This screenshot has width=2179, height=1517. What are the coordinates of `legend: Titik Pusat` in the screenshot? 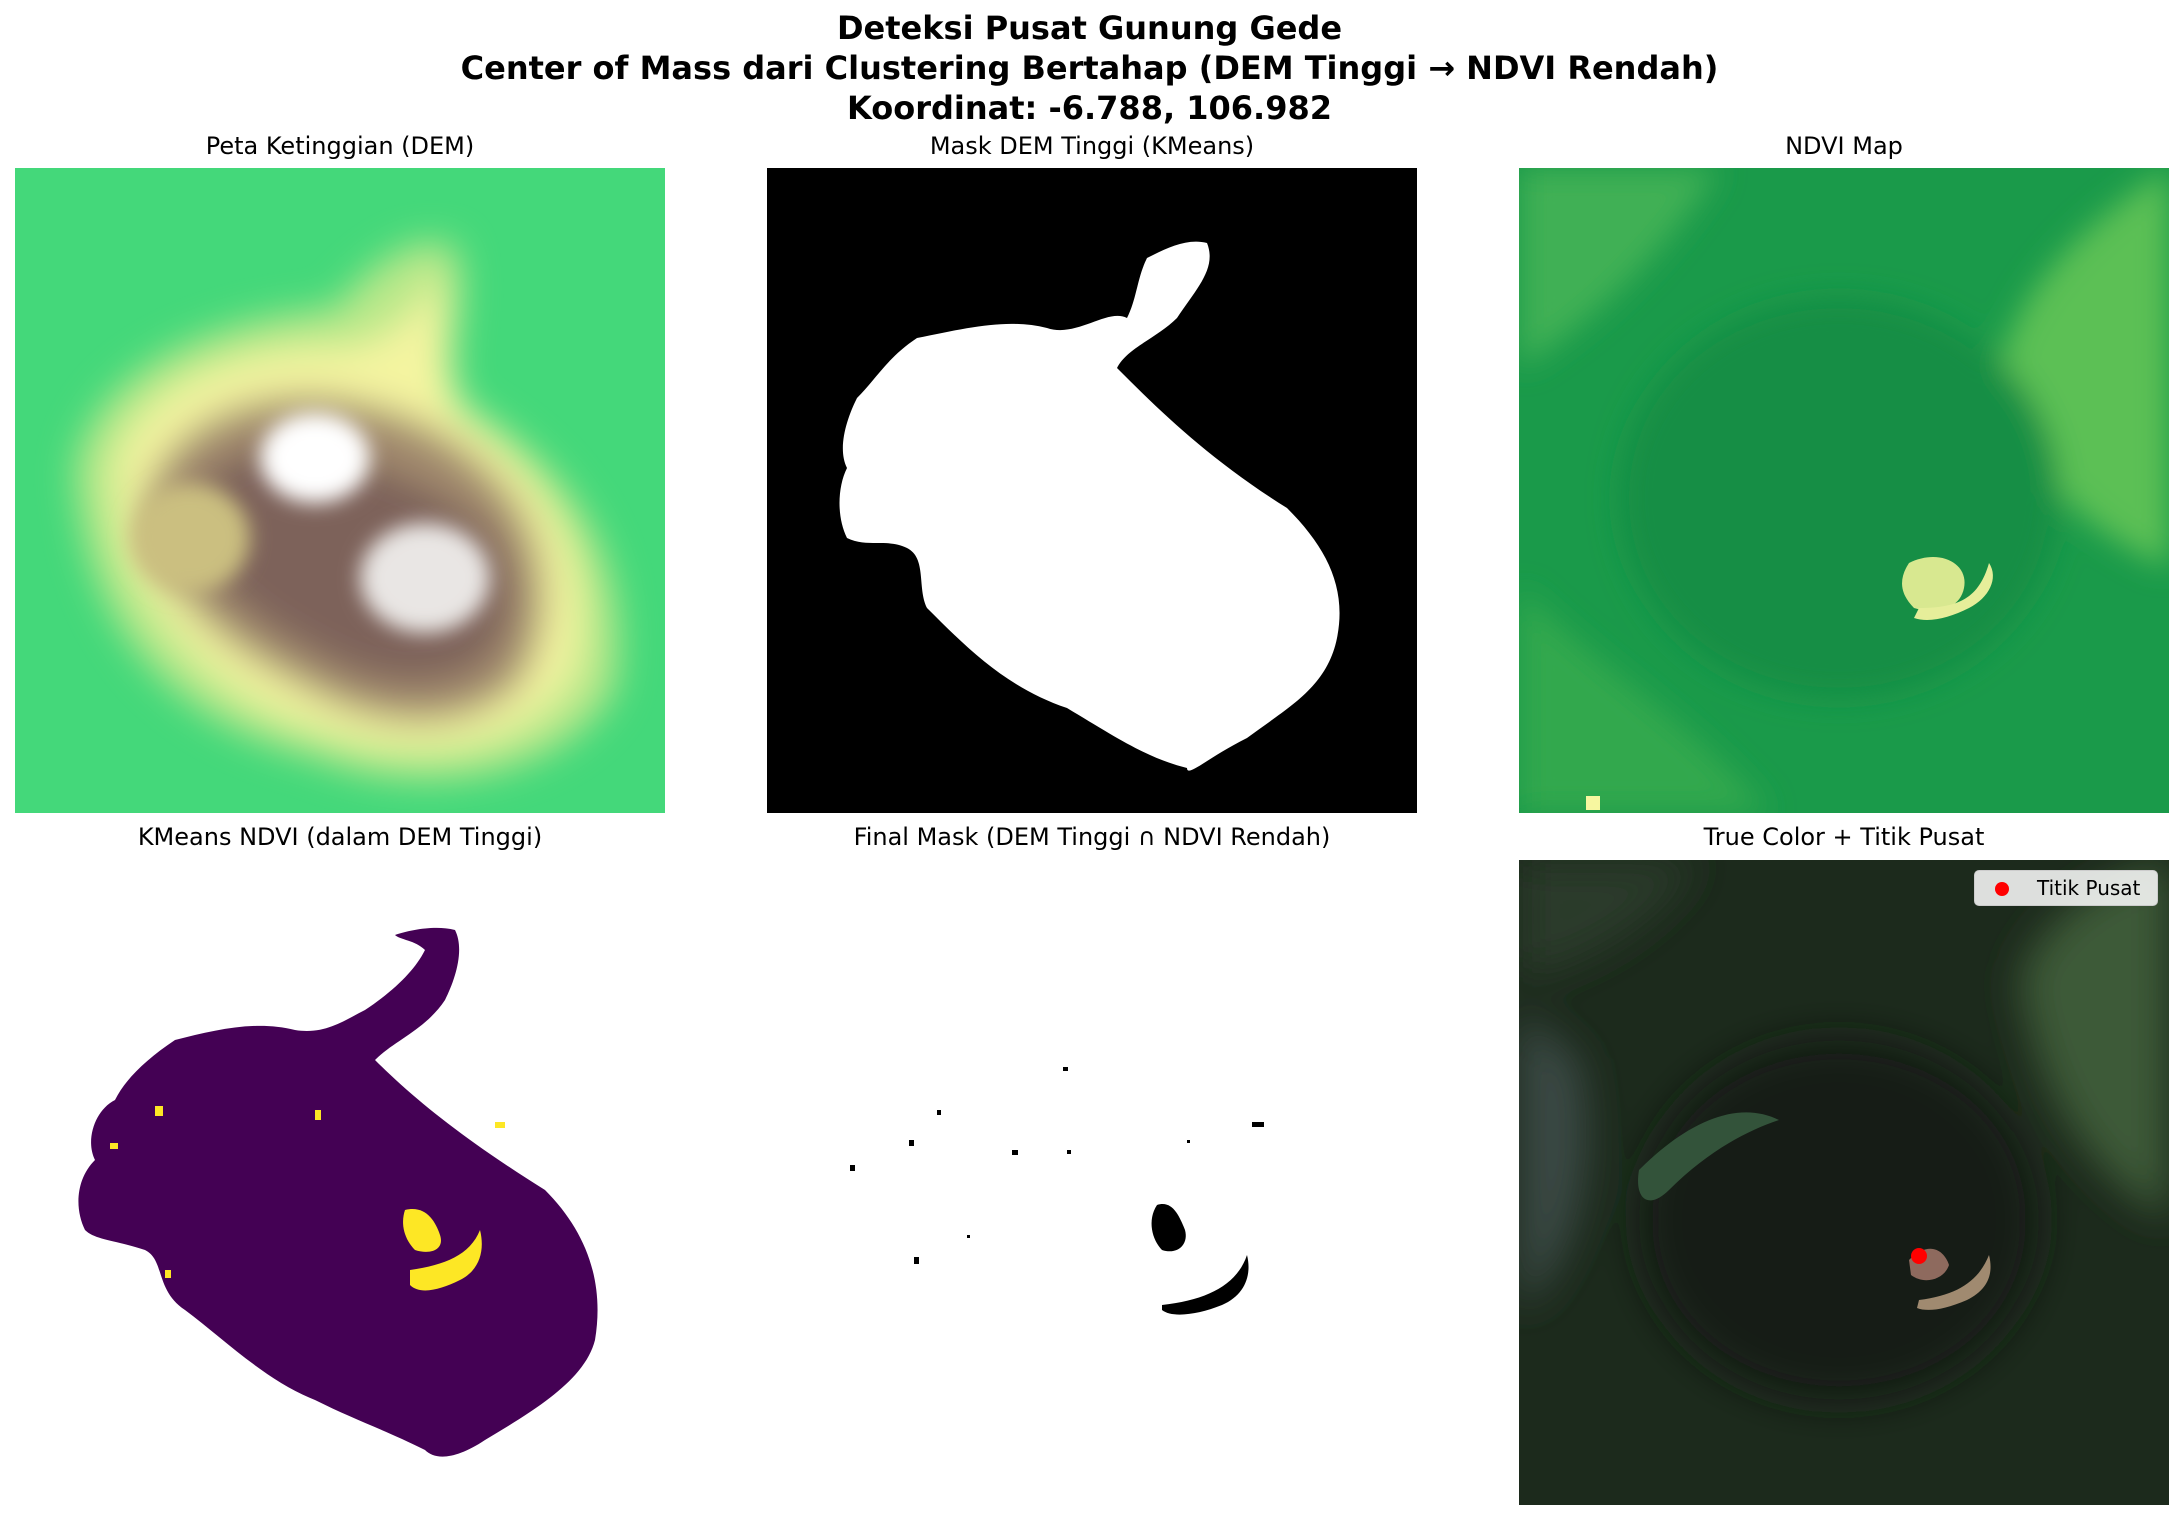 It's located at (2066, 888).